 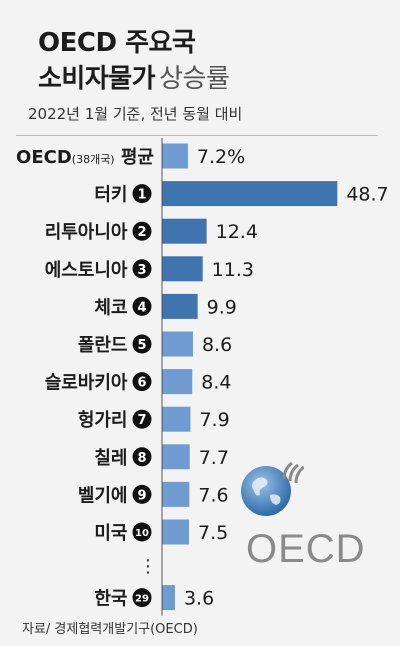 I want to click on rank-number: 4, so click(x=141, y=307).